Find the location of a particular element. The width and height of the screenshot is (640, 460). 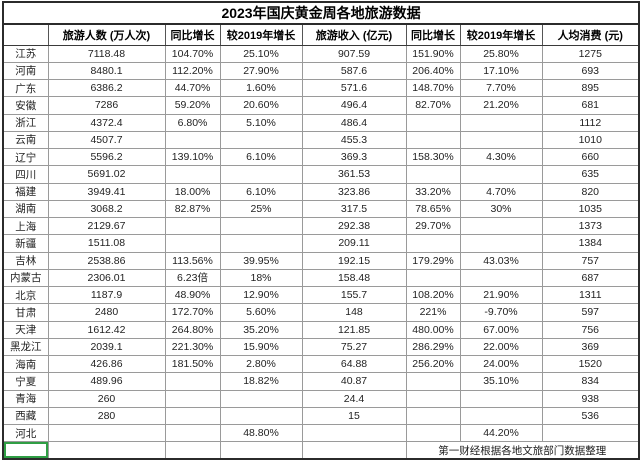

data-cell: 18% is located at coordinates (261, 278).